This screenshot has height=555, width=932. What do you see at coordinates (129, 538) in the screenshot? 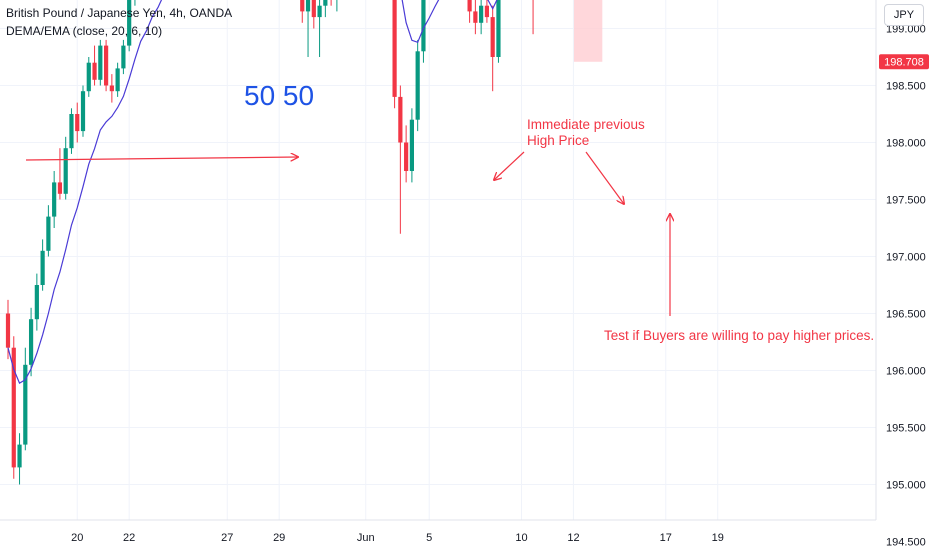
I see `x-tick-label: 22` at bounding box center [129, 538].